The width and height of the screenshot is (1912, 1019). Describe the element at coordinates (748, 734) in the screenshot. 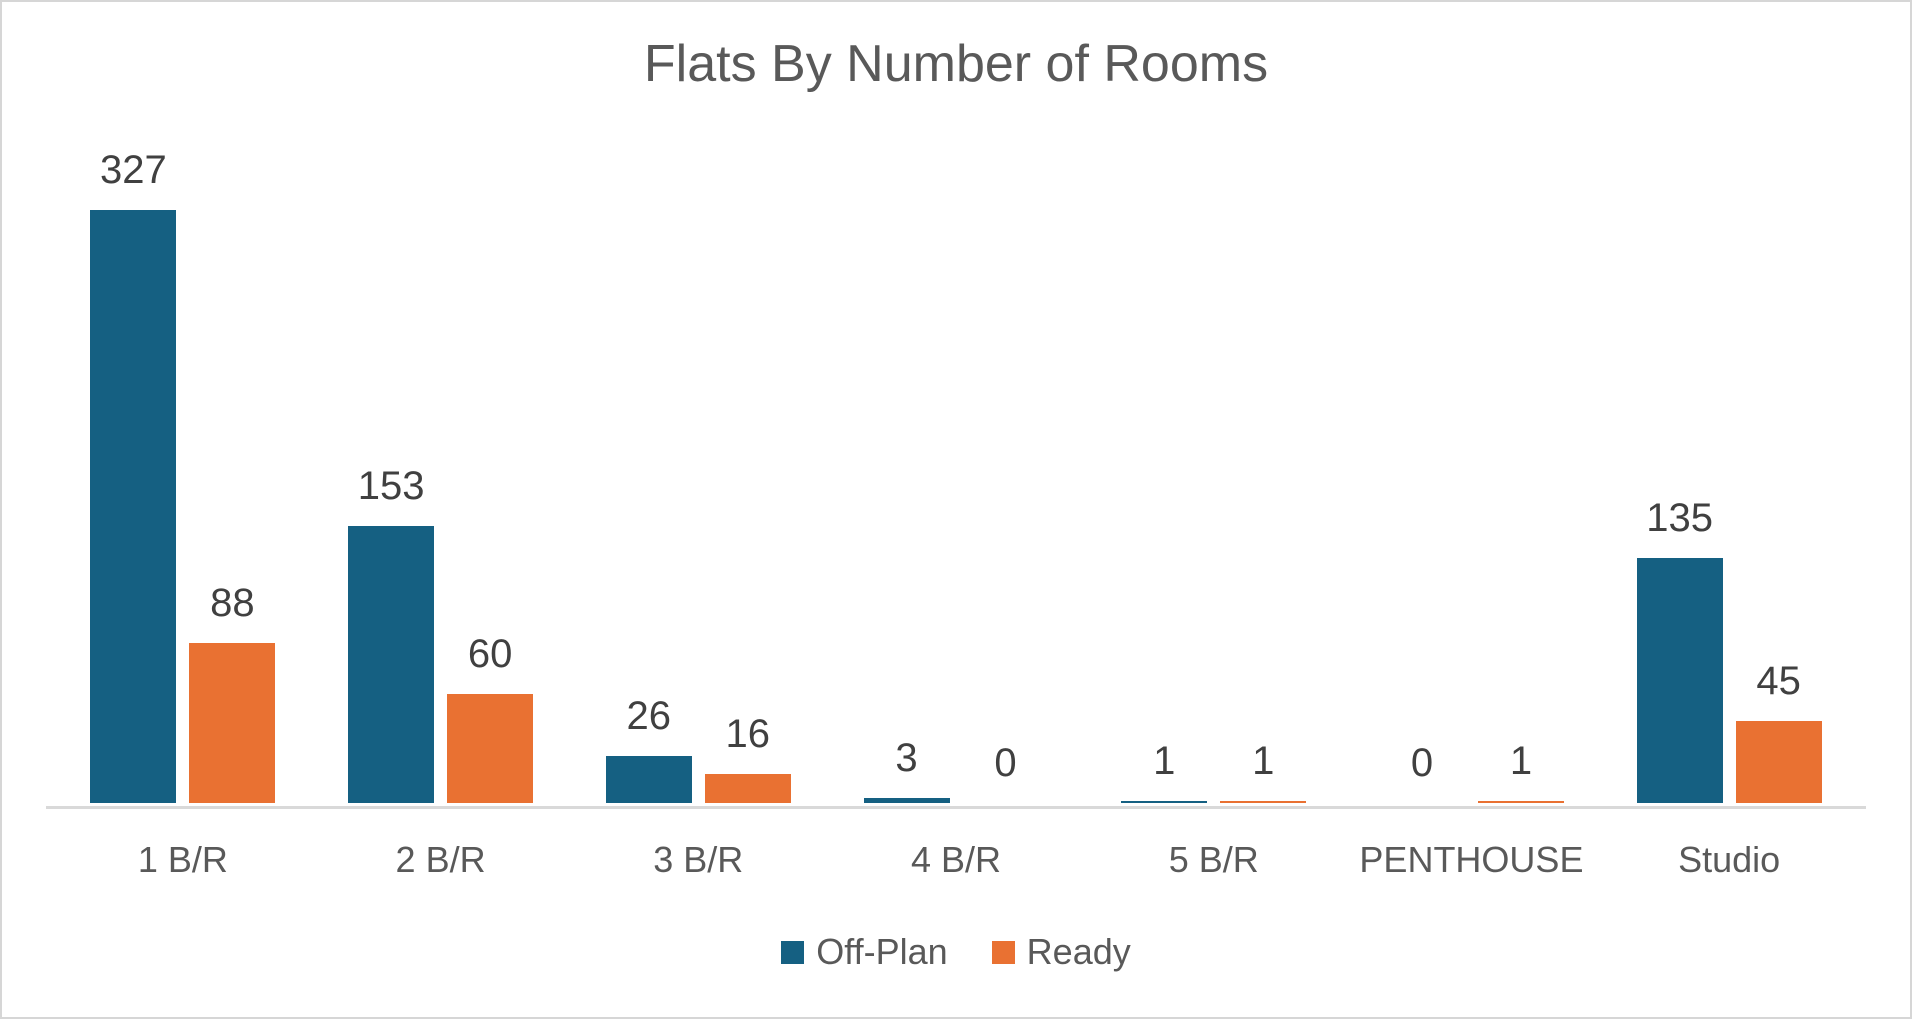

I see `value-label: 16` at that location.